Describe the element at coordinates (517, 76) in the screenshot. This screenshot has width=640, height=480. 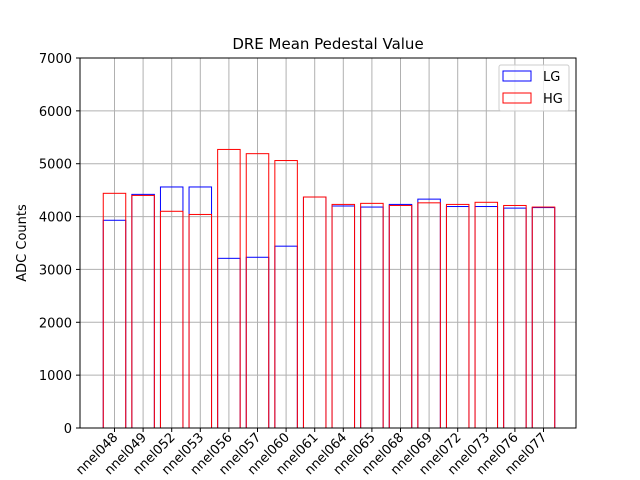
I see `legend-swatch-lg` at that location.